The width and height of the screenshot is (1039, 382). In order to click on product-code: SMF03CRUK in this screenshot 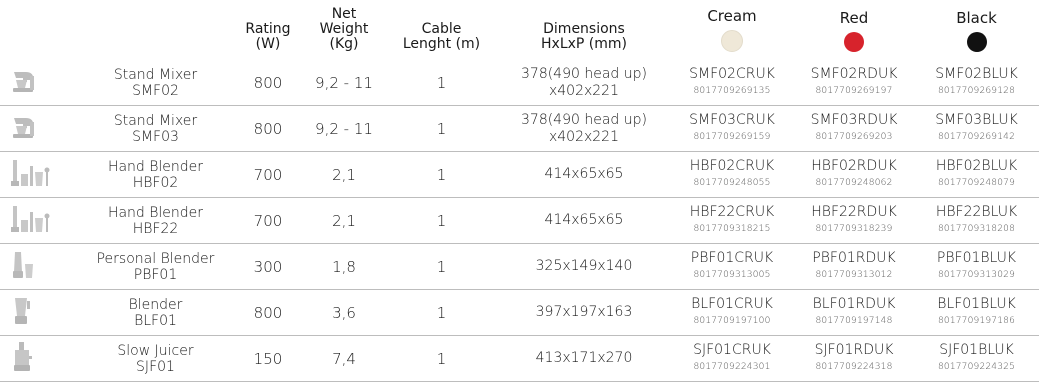, I will do `click(732, 120)`.